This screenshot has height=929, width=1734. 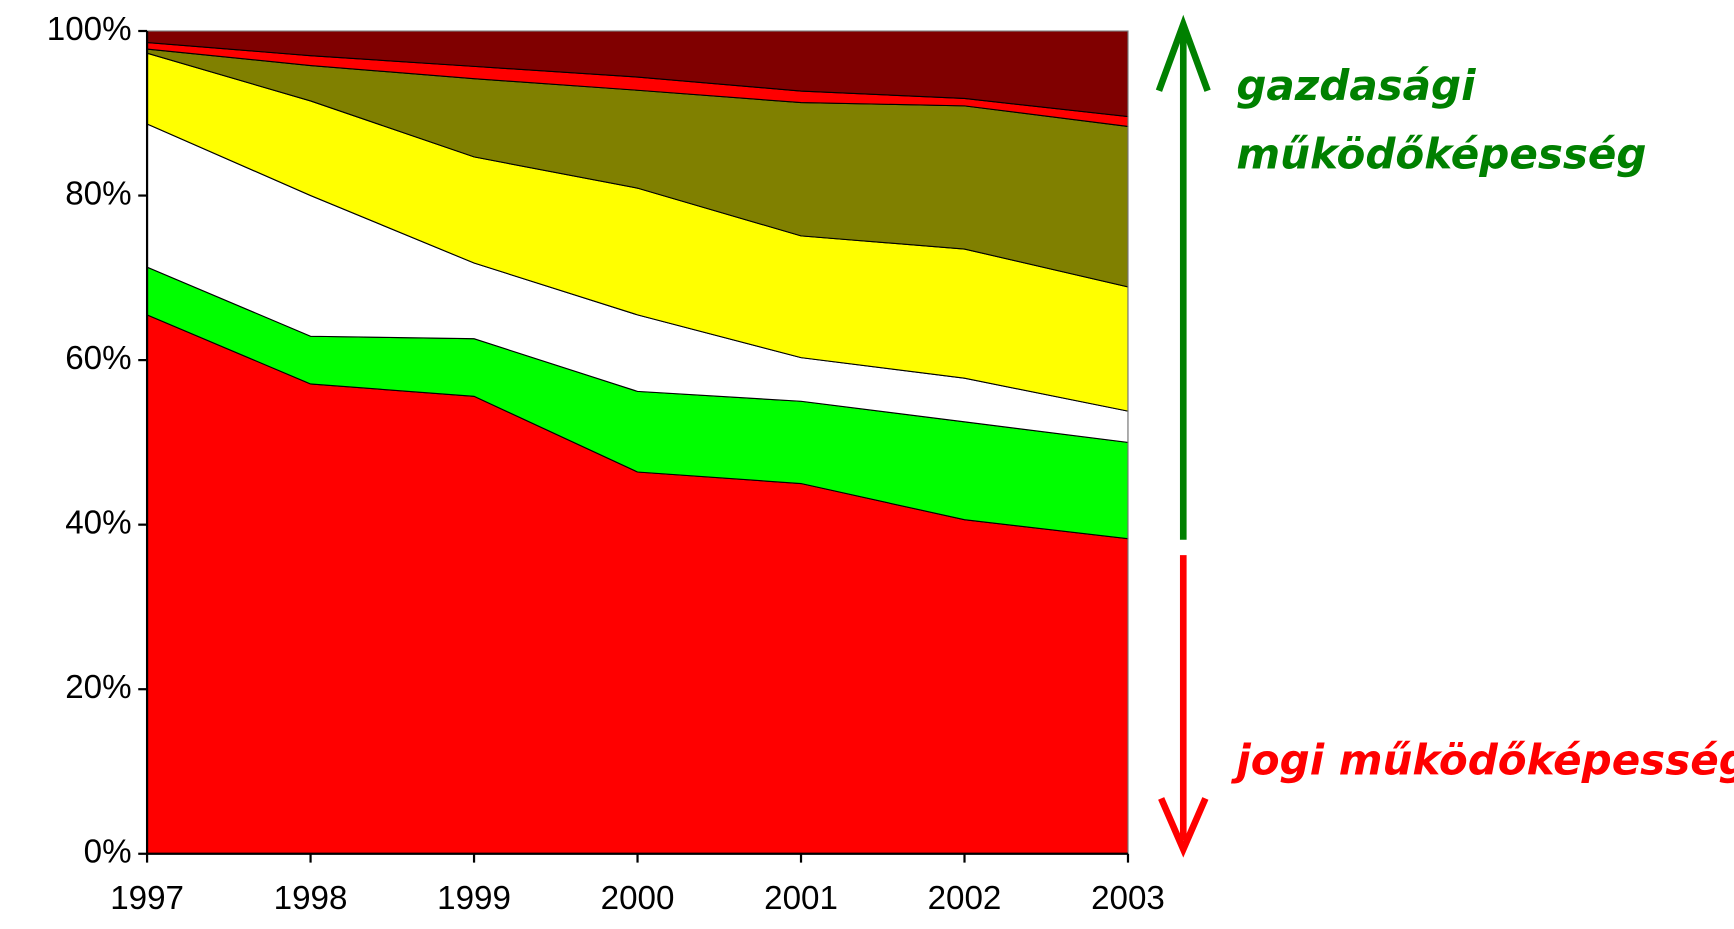 What do you see at coordinates (1183, 53) in the screenshot?
I see `up-arrow-head` at bounding box center [1183, 53].